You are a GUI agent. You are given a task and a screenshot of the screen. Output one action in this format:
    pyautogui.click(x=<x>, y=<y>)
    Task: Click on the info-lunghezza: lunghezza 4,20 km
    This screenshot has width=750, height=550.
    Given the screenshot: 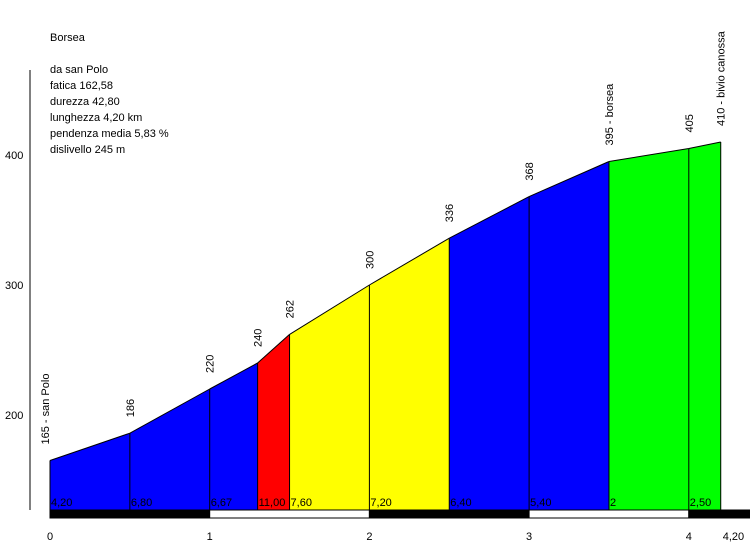 What is the action you would take?
    pyautogui.click(x=96, y=118)
    